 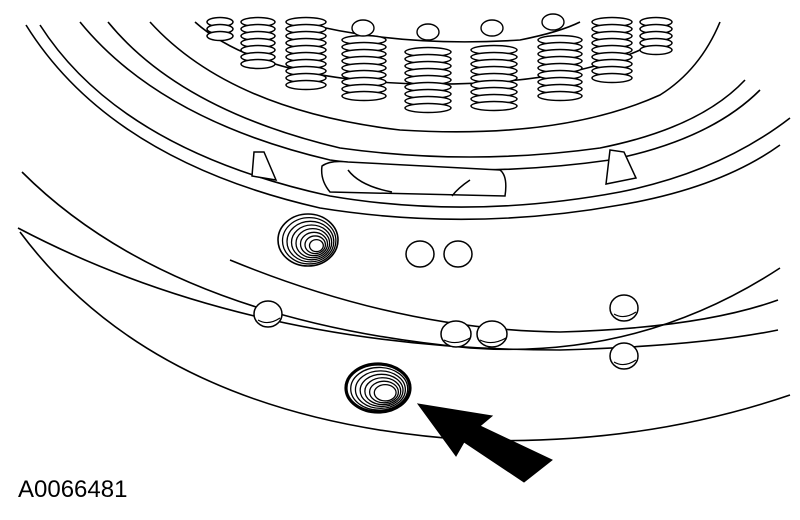 What do you see at coordinates (439, 65) in the screenshot?
I see `coil-springs` at bounding box center [439, 65].